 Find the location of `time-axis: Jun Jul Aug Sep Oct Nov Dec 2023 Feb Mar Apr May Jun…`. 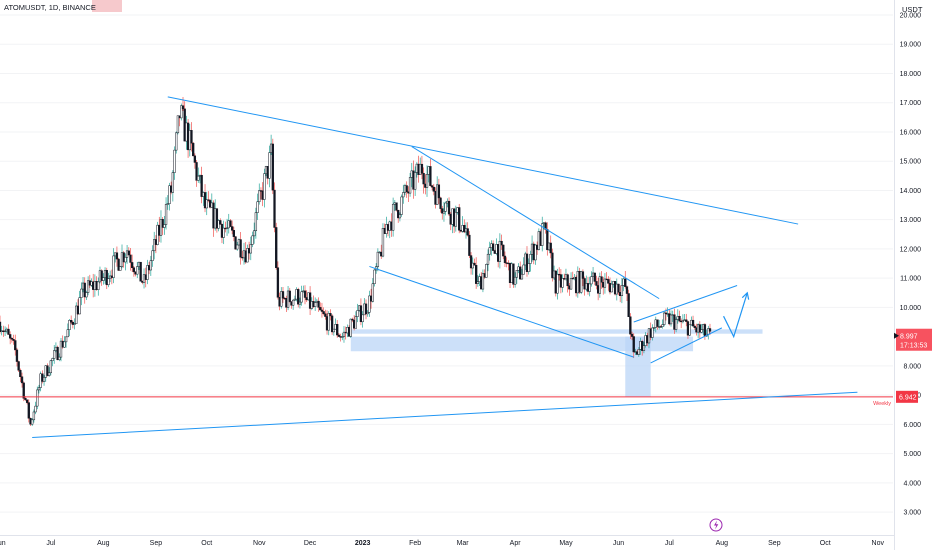

time-axis: Jun Jul Aug Sep Oct Nov Dec 2023 Feb Mar Apr May Jun… is located at coordinates (442, 543).